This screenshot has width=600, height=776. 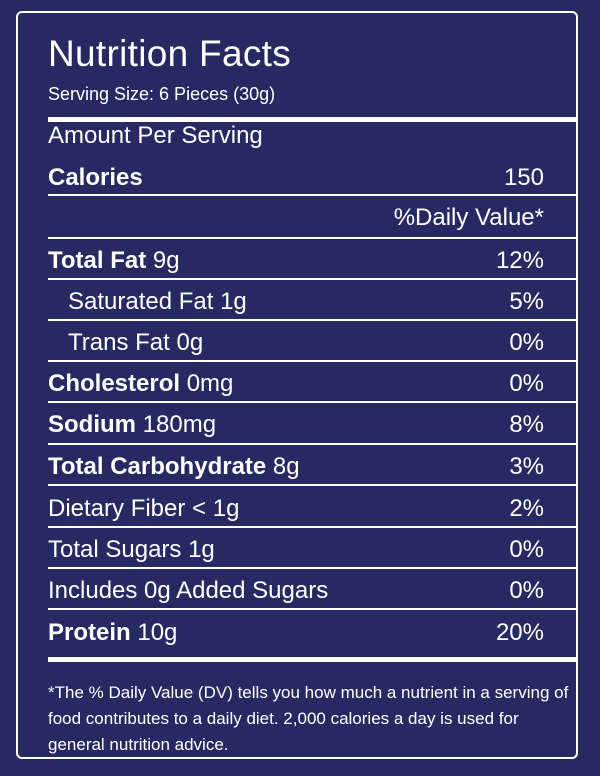 What do you see at coordinates (296, 425) in the screenshot?
I see `nutrient-row-sodium: Sodium 180mg 8%` at bounding box center [296, 425].